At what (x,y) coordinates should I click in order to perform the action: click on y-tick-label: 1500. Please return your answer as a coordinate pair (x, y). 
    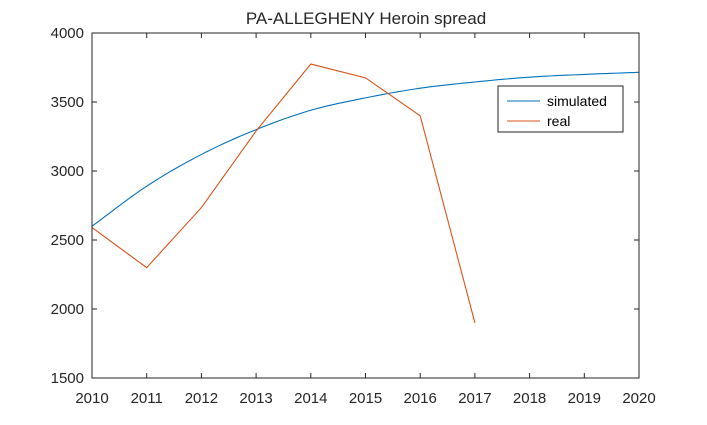
    Looking at the image, I should click on (67, 378).